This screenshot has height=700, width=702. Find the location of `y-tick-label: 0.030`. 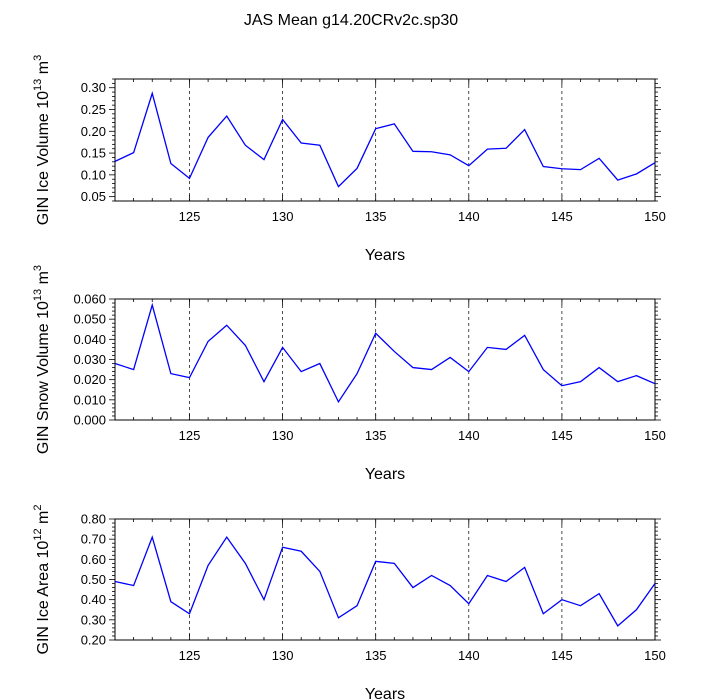

y-tick-label: 0.030 is located at coordinates (89, 359).